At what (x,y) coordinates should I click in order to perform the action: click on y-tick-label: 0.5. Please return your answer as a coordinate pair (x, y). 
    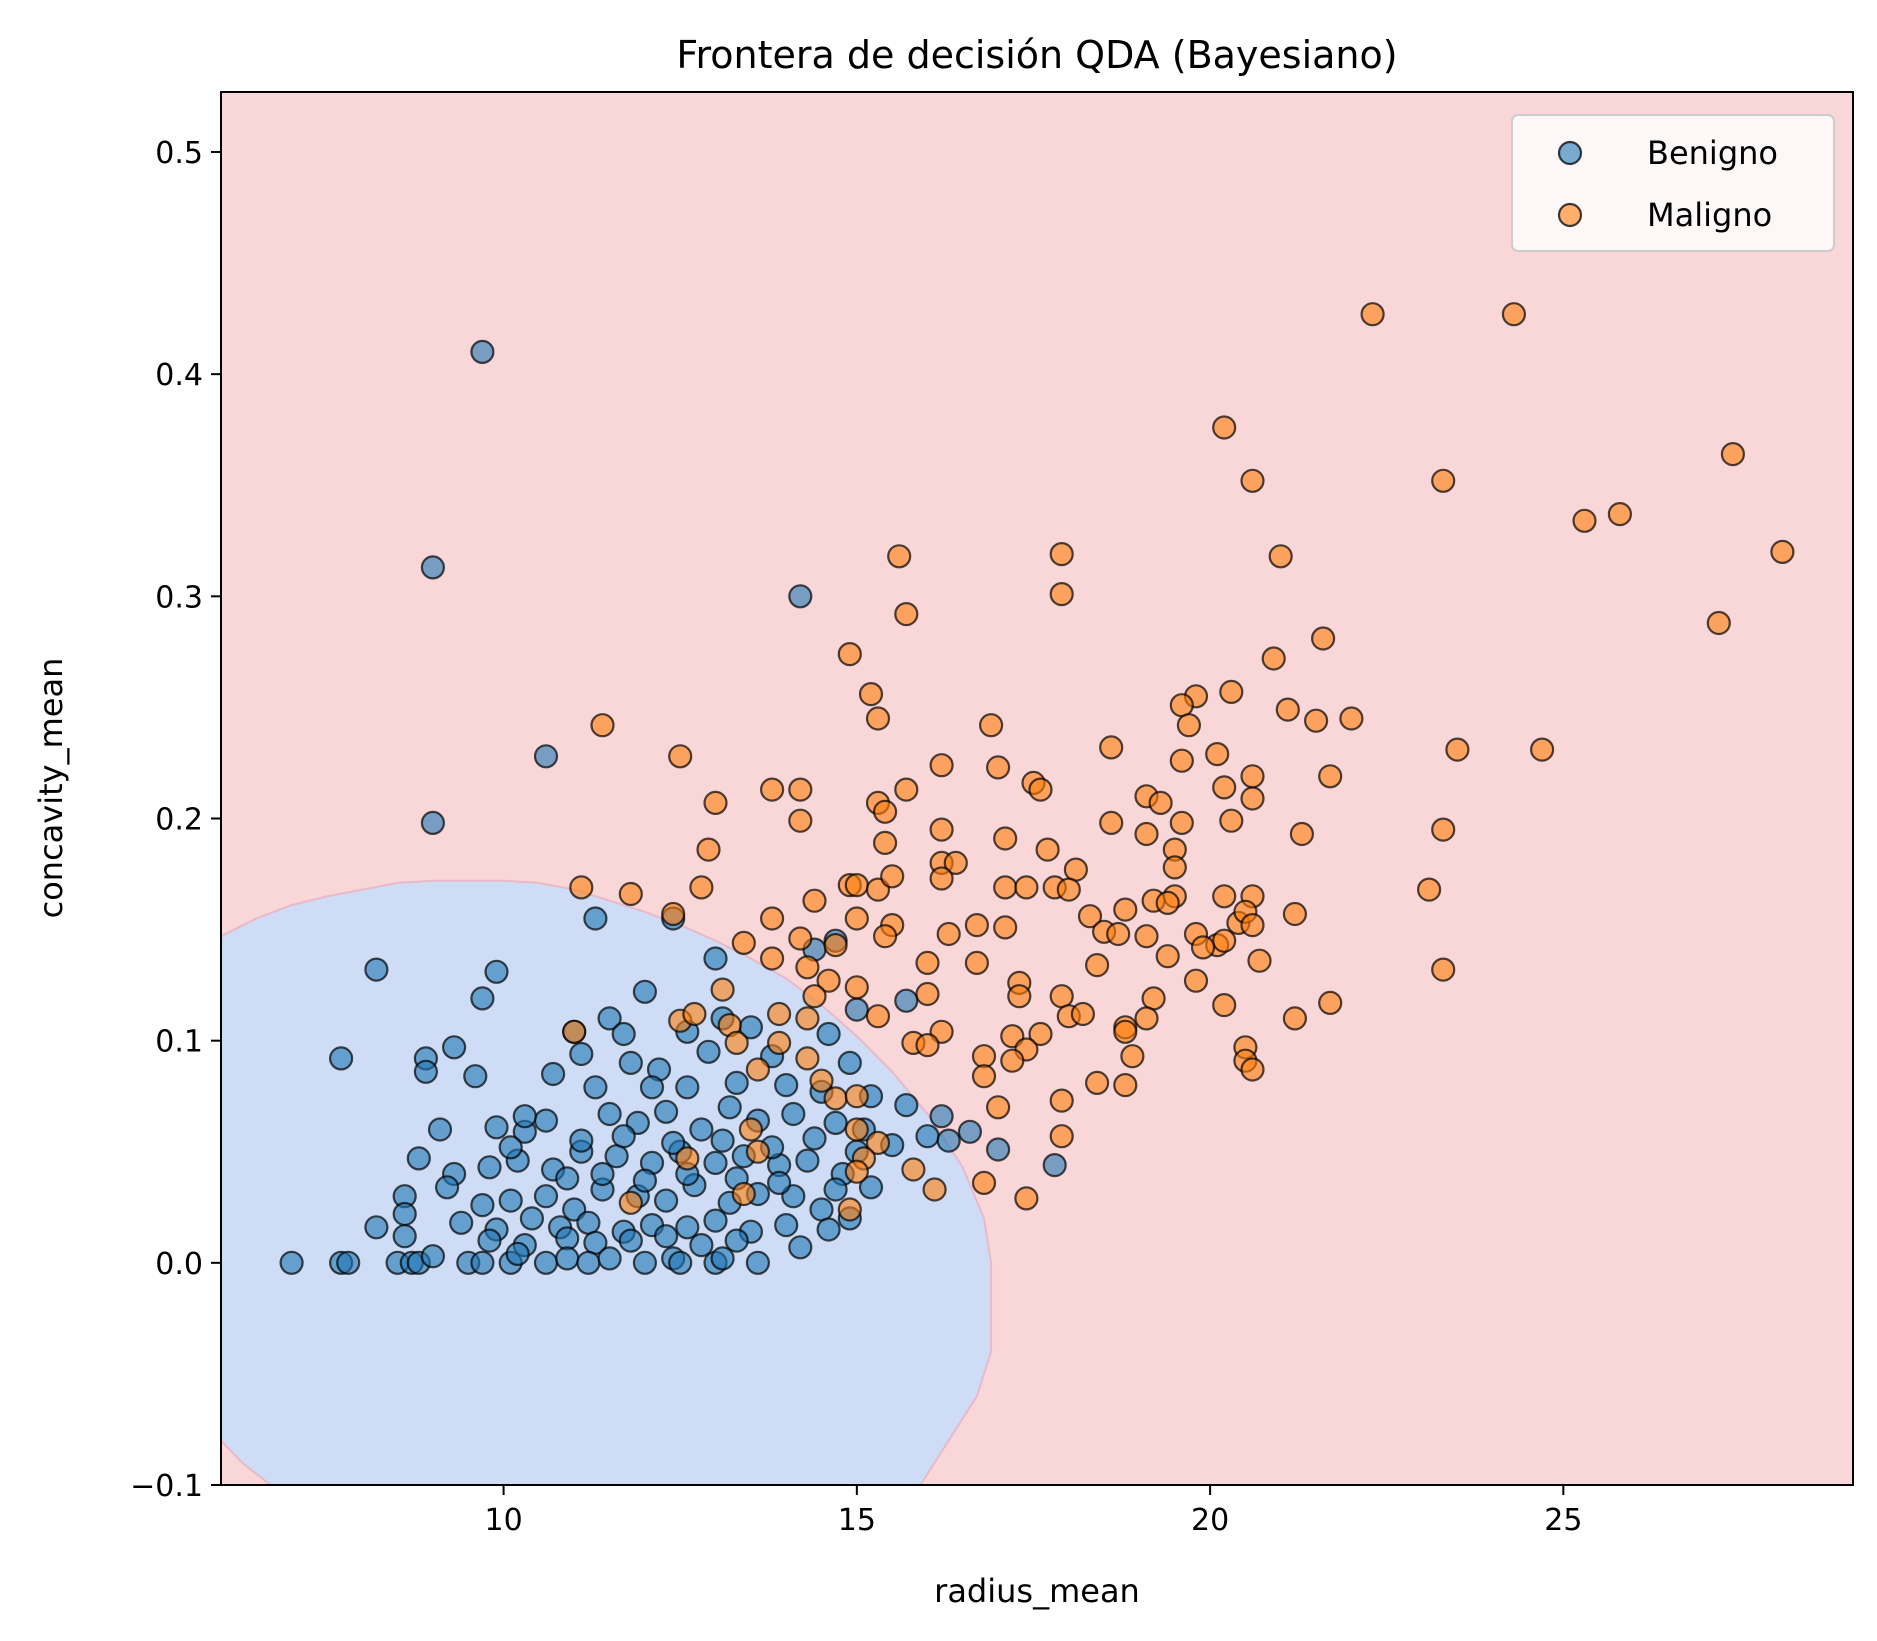
    Looking at the image, I should click on (179, 153).